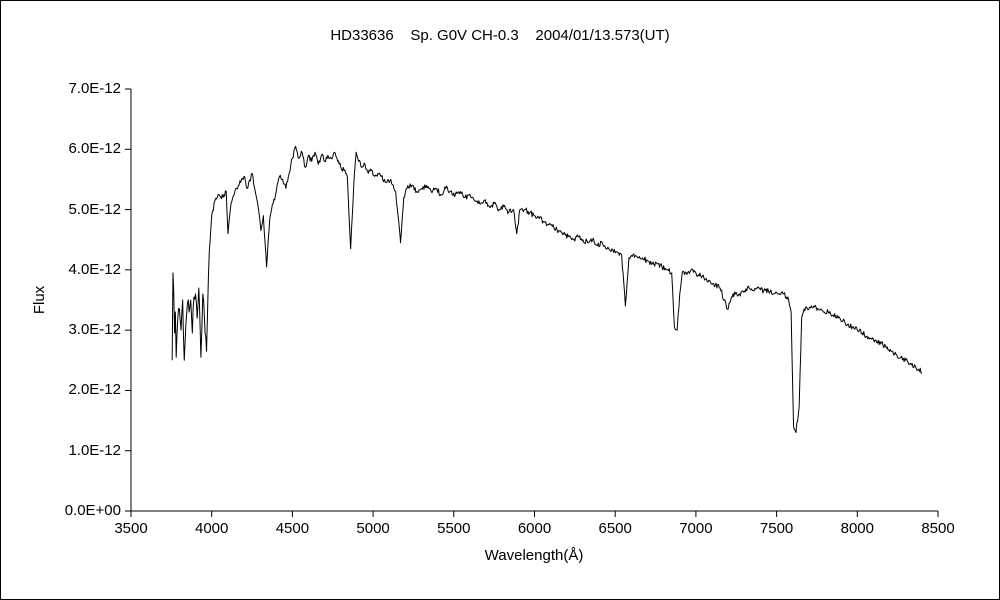 The height and width of the screenshot is (600, 1000). Describe the element at coordinates (94, 209) in the screenshot. I see `y-tick-label: 5.0E-12` at that location.